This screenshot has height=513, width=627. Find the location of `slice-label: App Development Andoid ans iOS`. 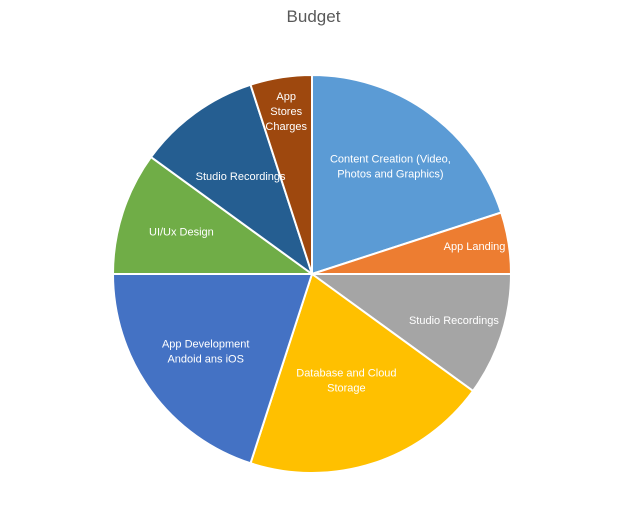

slice-label: App Development Andoid ans iOS is located at coordinates (205, 352).